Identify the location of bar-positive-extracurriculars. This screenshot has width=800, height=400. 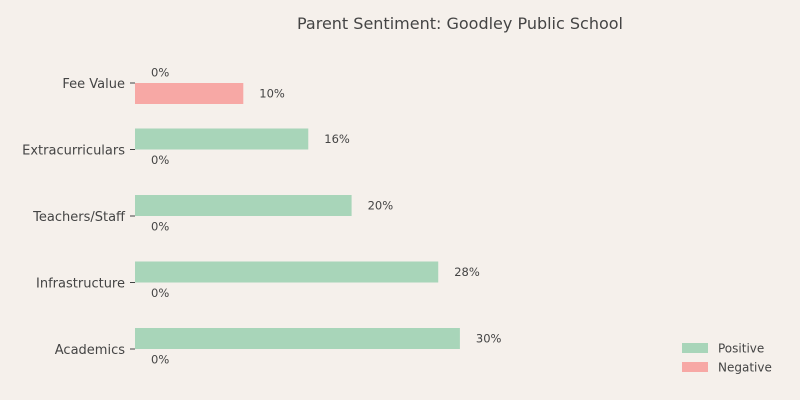
(222, 139).